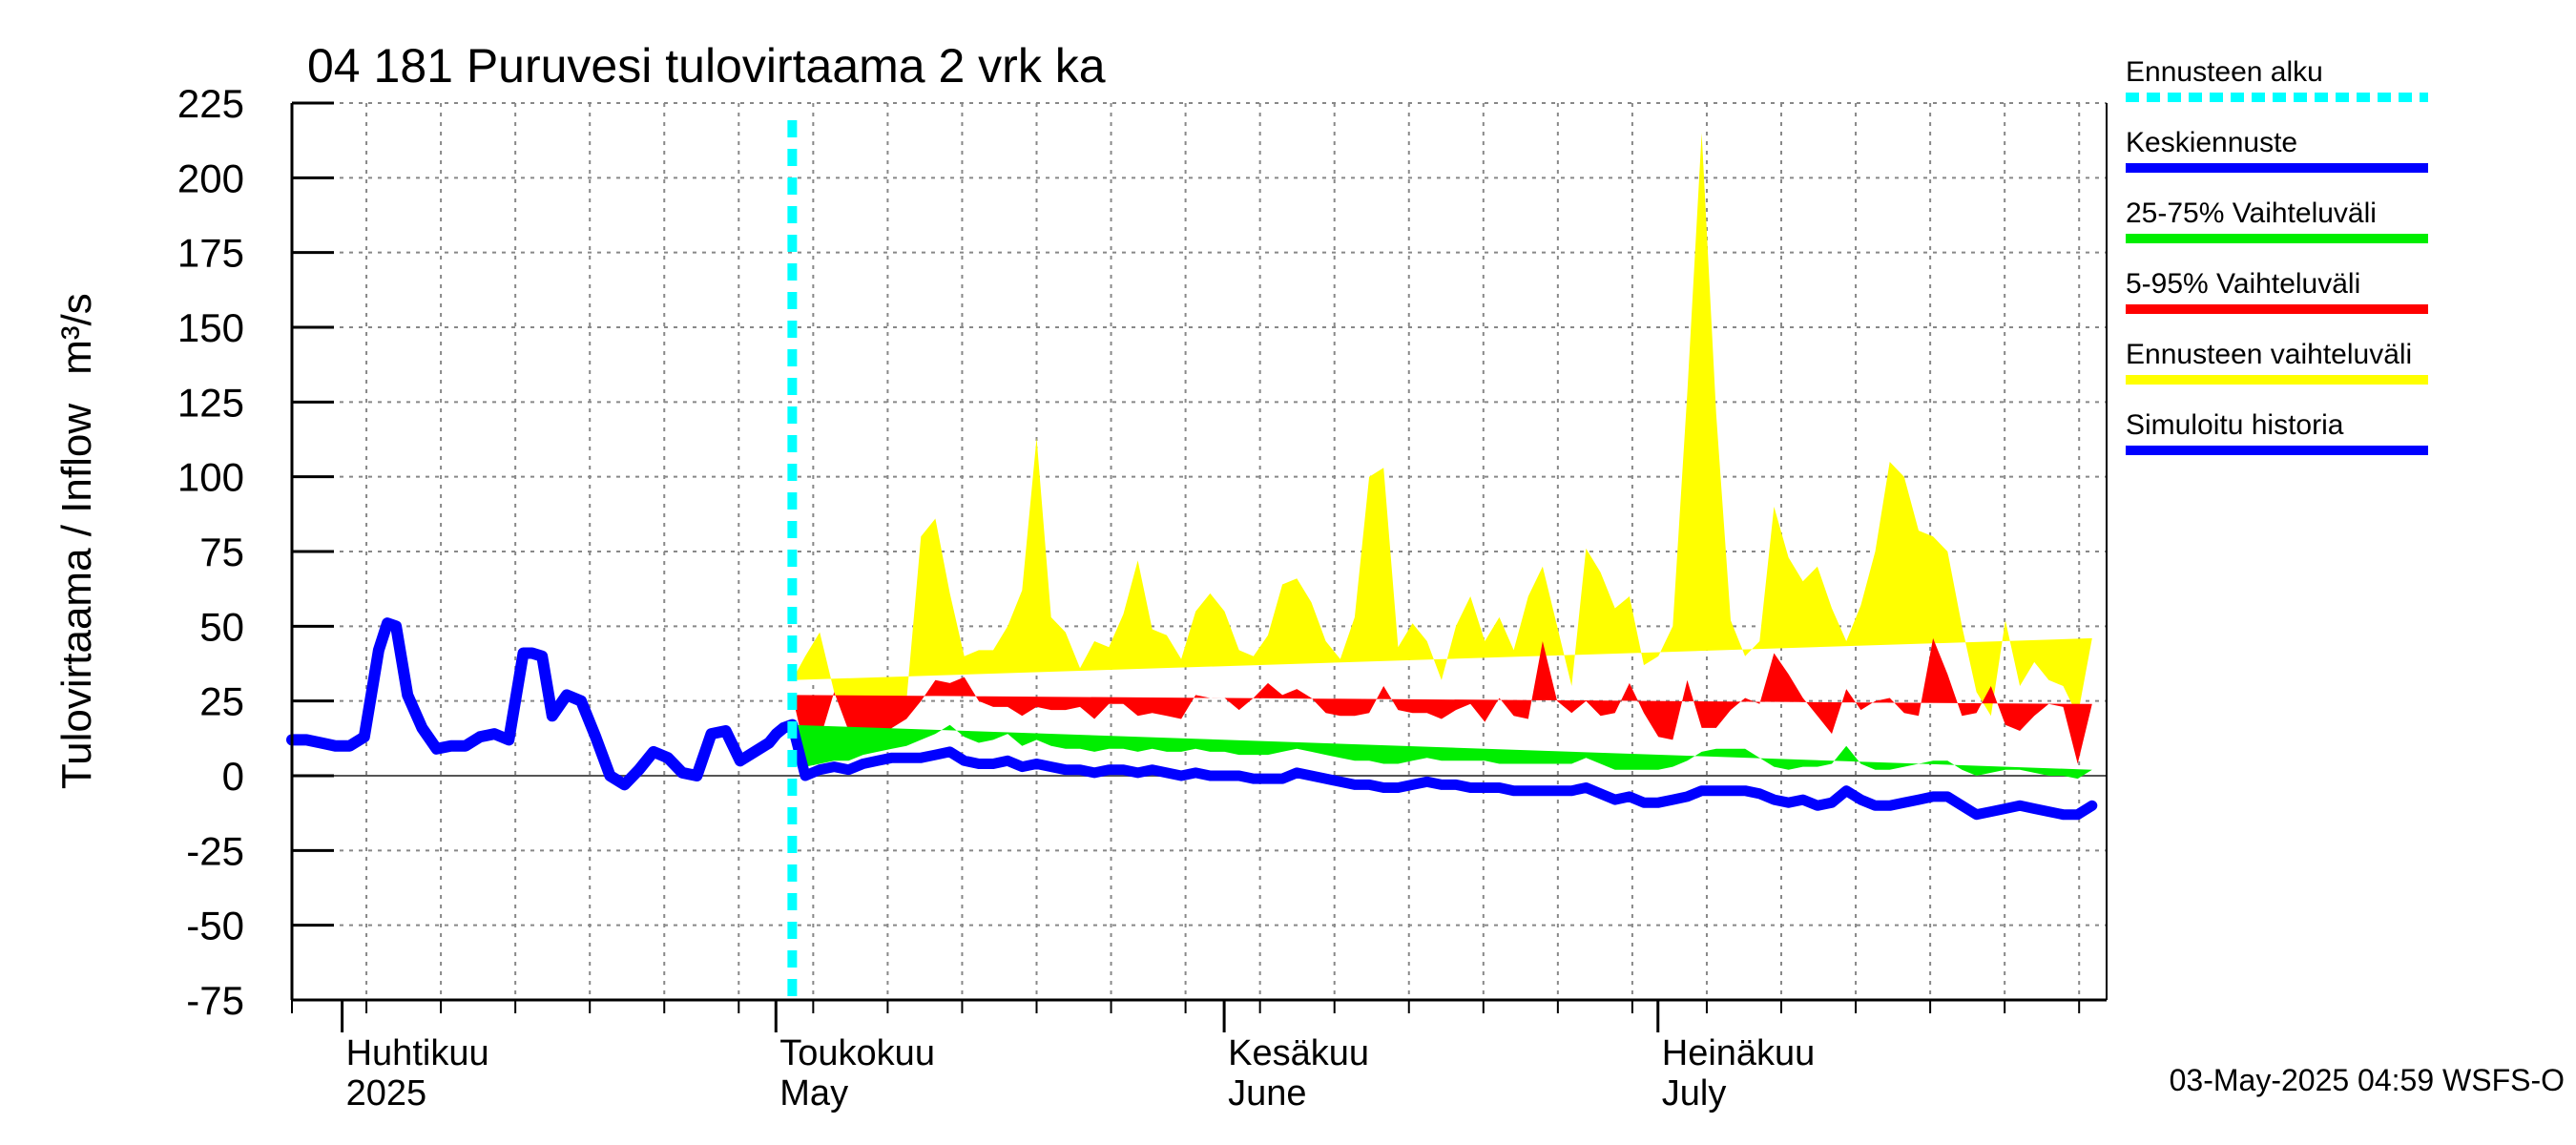 Image resolution: width=2576 pixels, height=1145 pixels. What do you see at coordinates (215, 1000) in the screenshot?
I see `y-tick-label: -75` at bounding box center [215, 1000].